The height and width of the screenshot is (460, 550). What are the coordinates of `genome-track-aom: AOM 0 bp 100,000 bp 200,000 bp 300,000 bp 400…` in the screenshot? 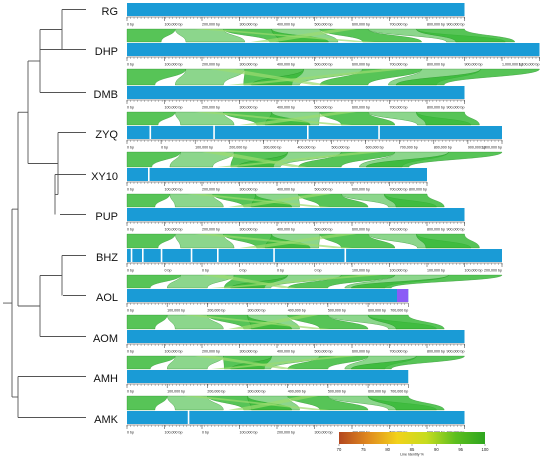 It's located at (279, 342).